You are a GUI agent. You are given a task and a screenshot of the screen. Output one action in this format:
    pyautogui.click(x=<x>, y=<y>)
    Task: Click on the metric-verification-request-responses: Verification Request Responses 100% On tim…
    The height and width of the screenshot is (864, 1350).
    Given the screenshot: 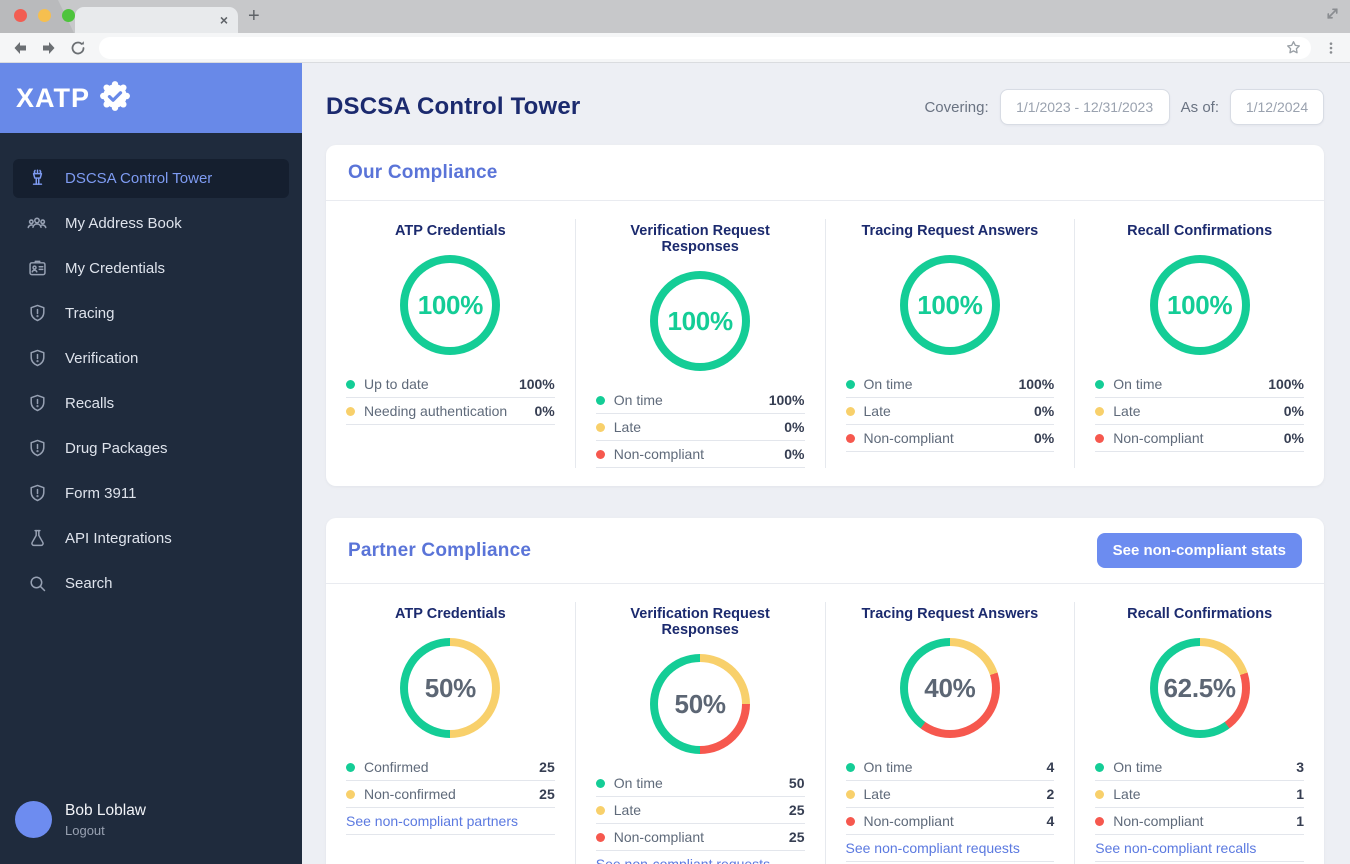 What is the action you would take?
    pyautogui.click(x=701, y=343)
    